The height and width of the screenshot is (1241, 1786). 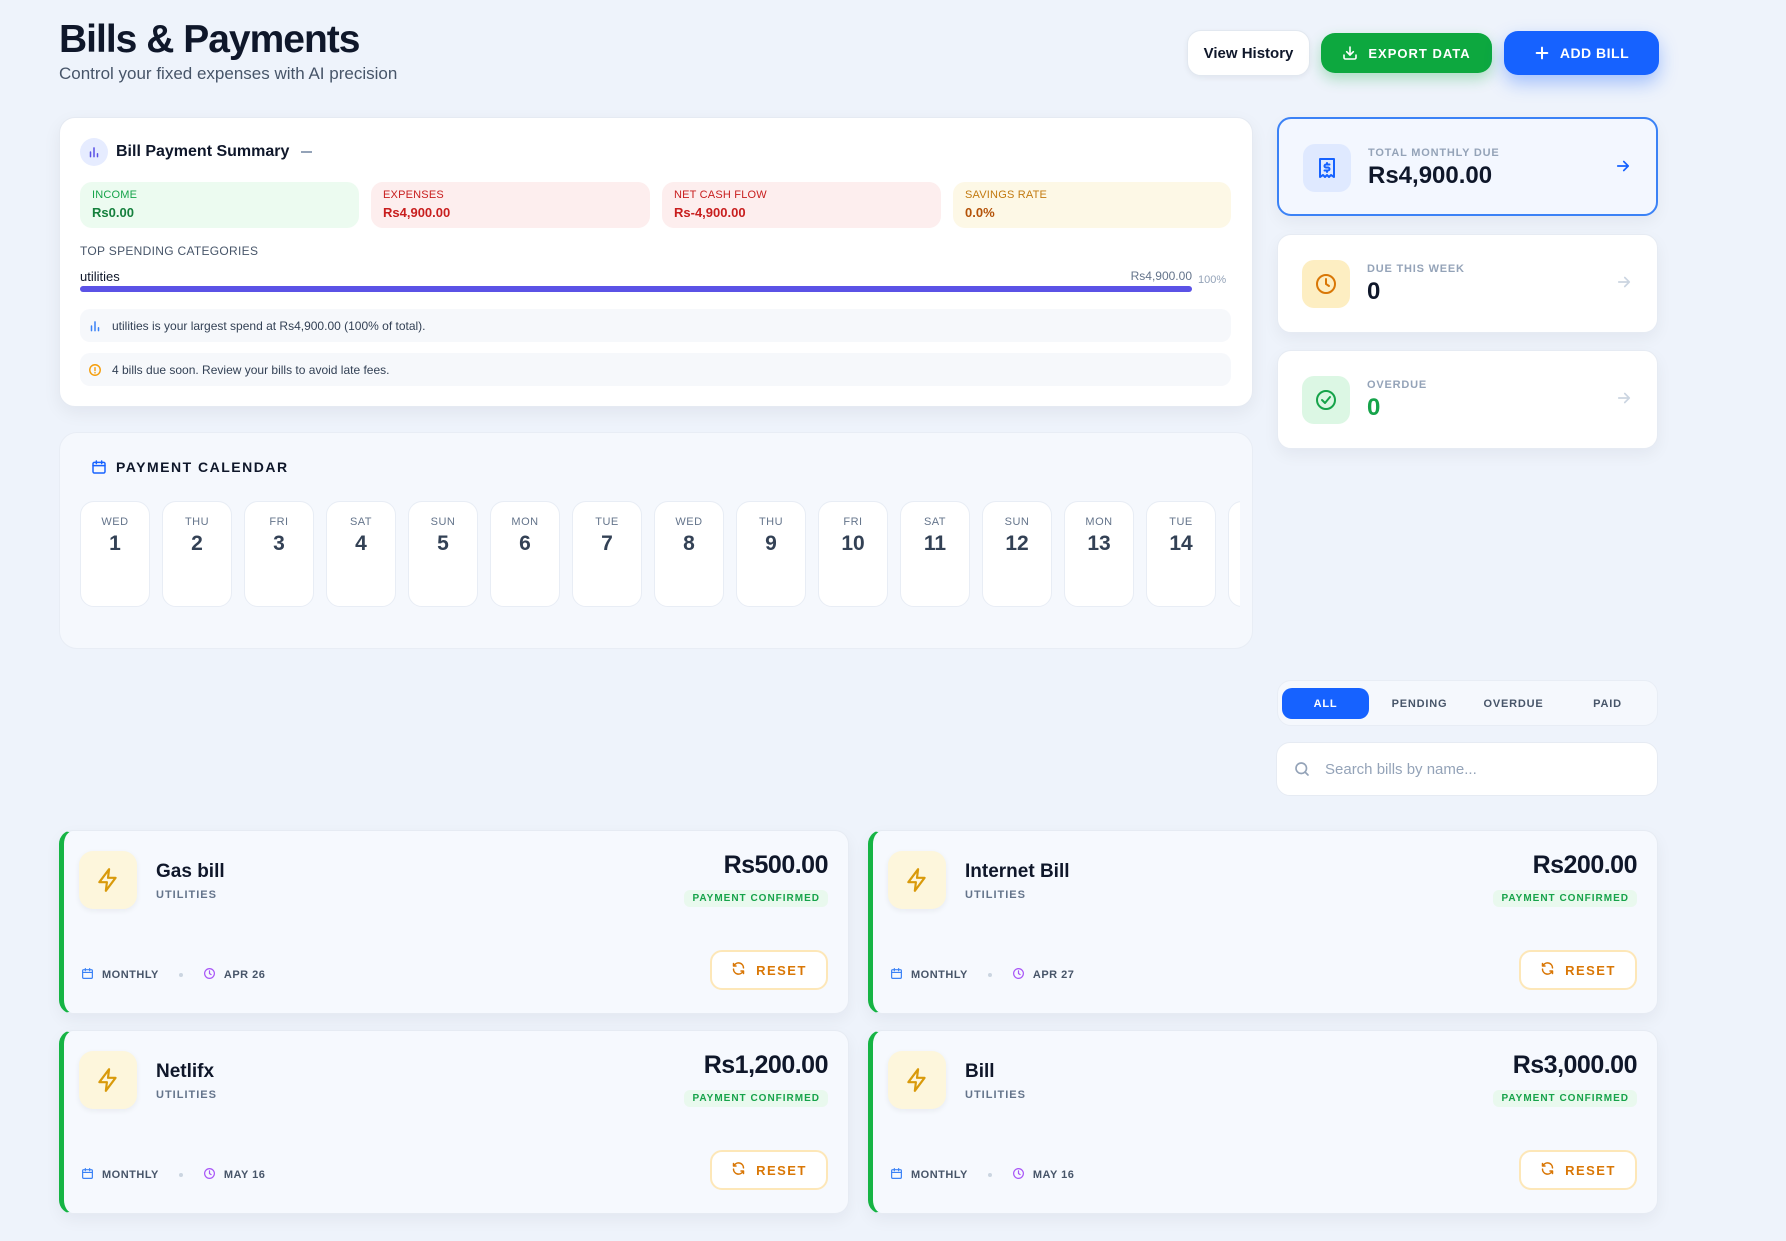 I want to click on bill-amount: Rs200.00, so click(x=1585, y=865).